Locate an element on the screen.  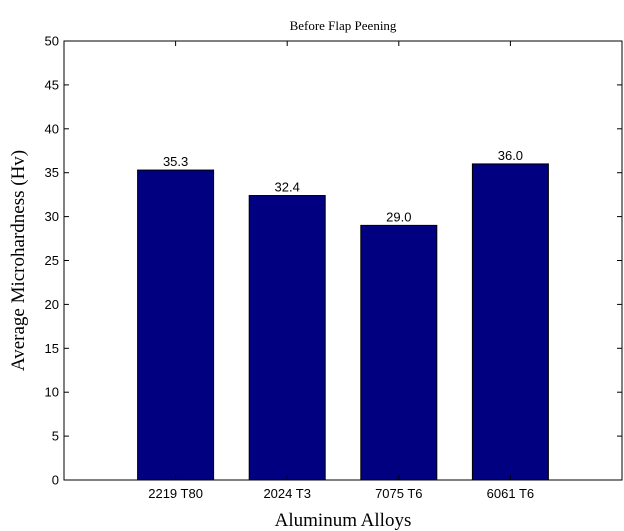
y-tick-label: 40 is located at coordinates (52, 128).